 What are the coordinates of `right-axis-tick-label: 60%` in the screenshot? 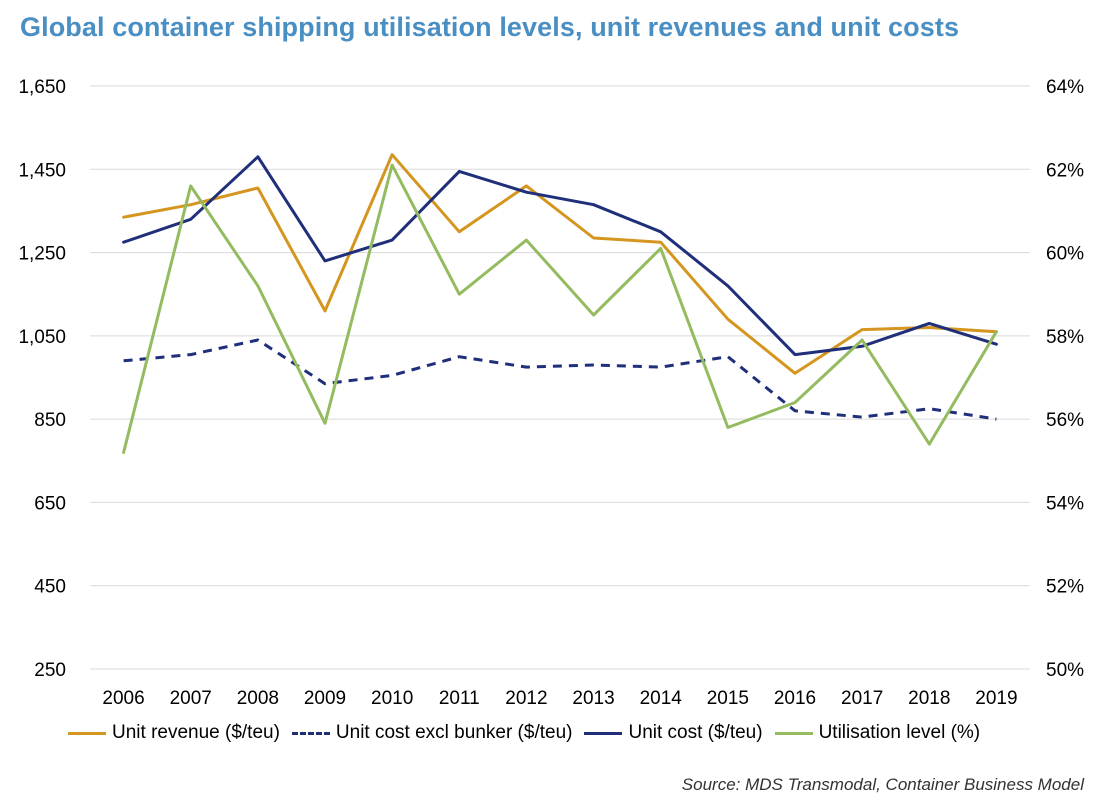 It's located at (1065, 254).